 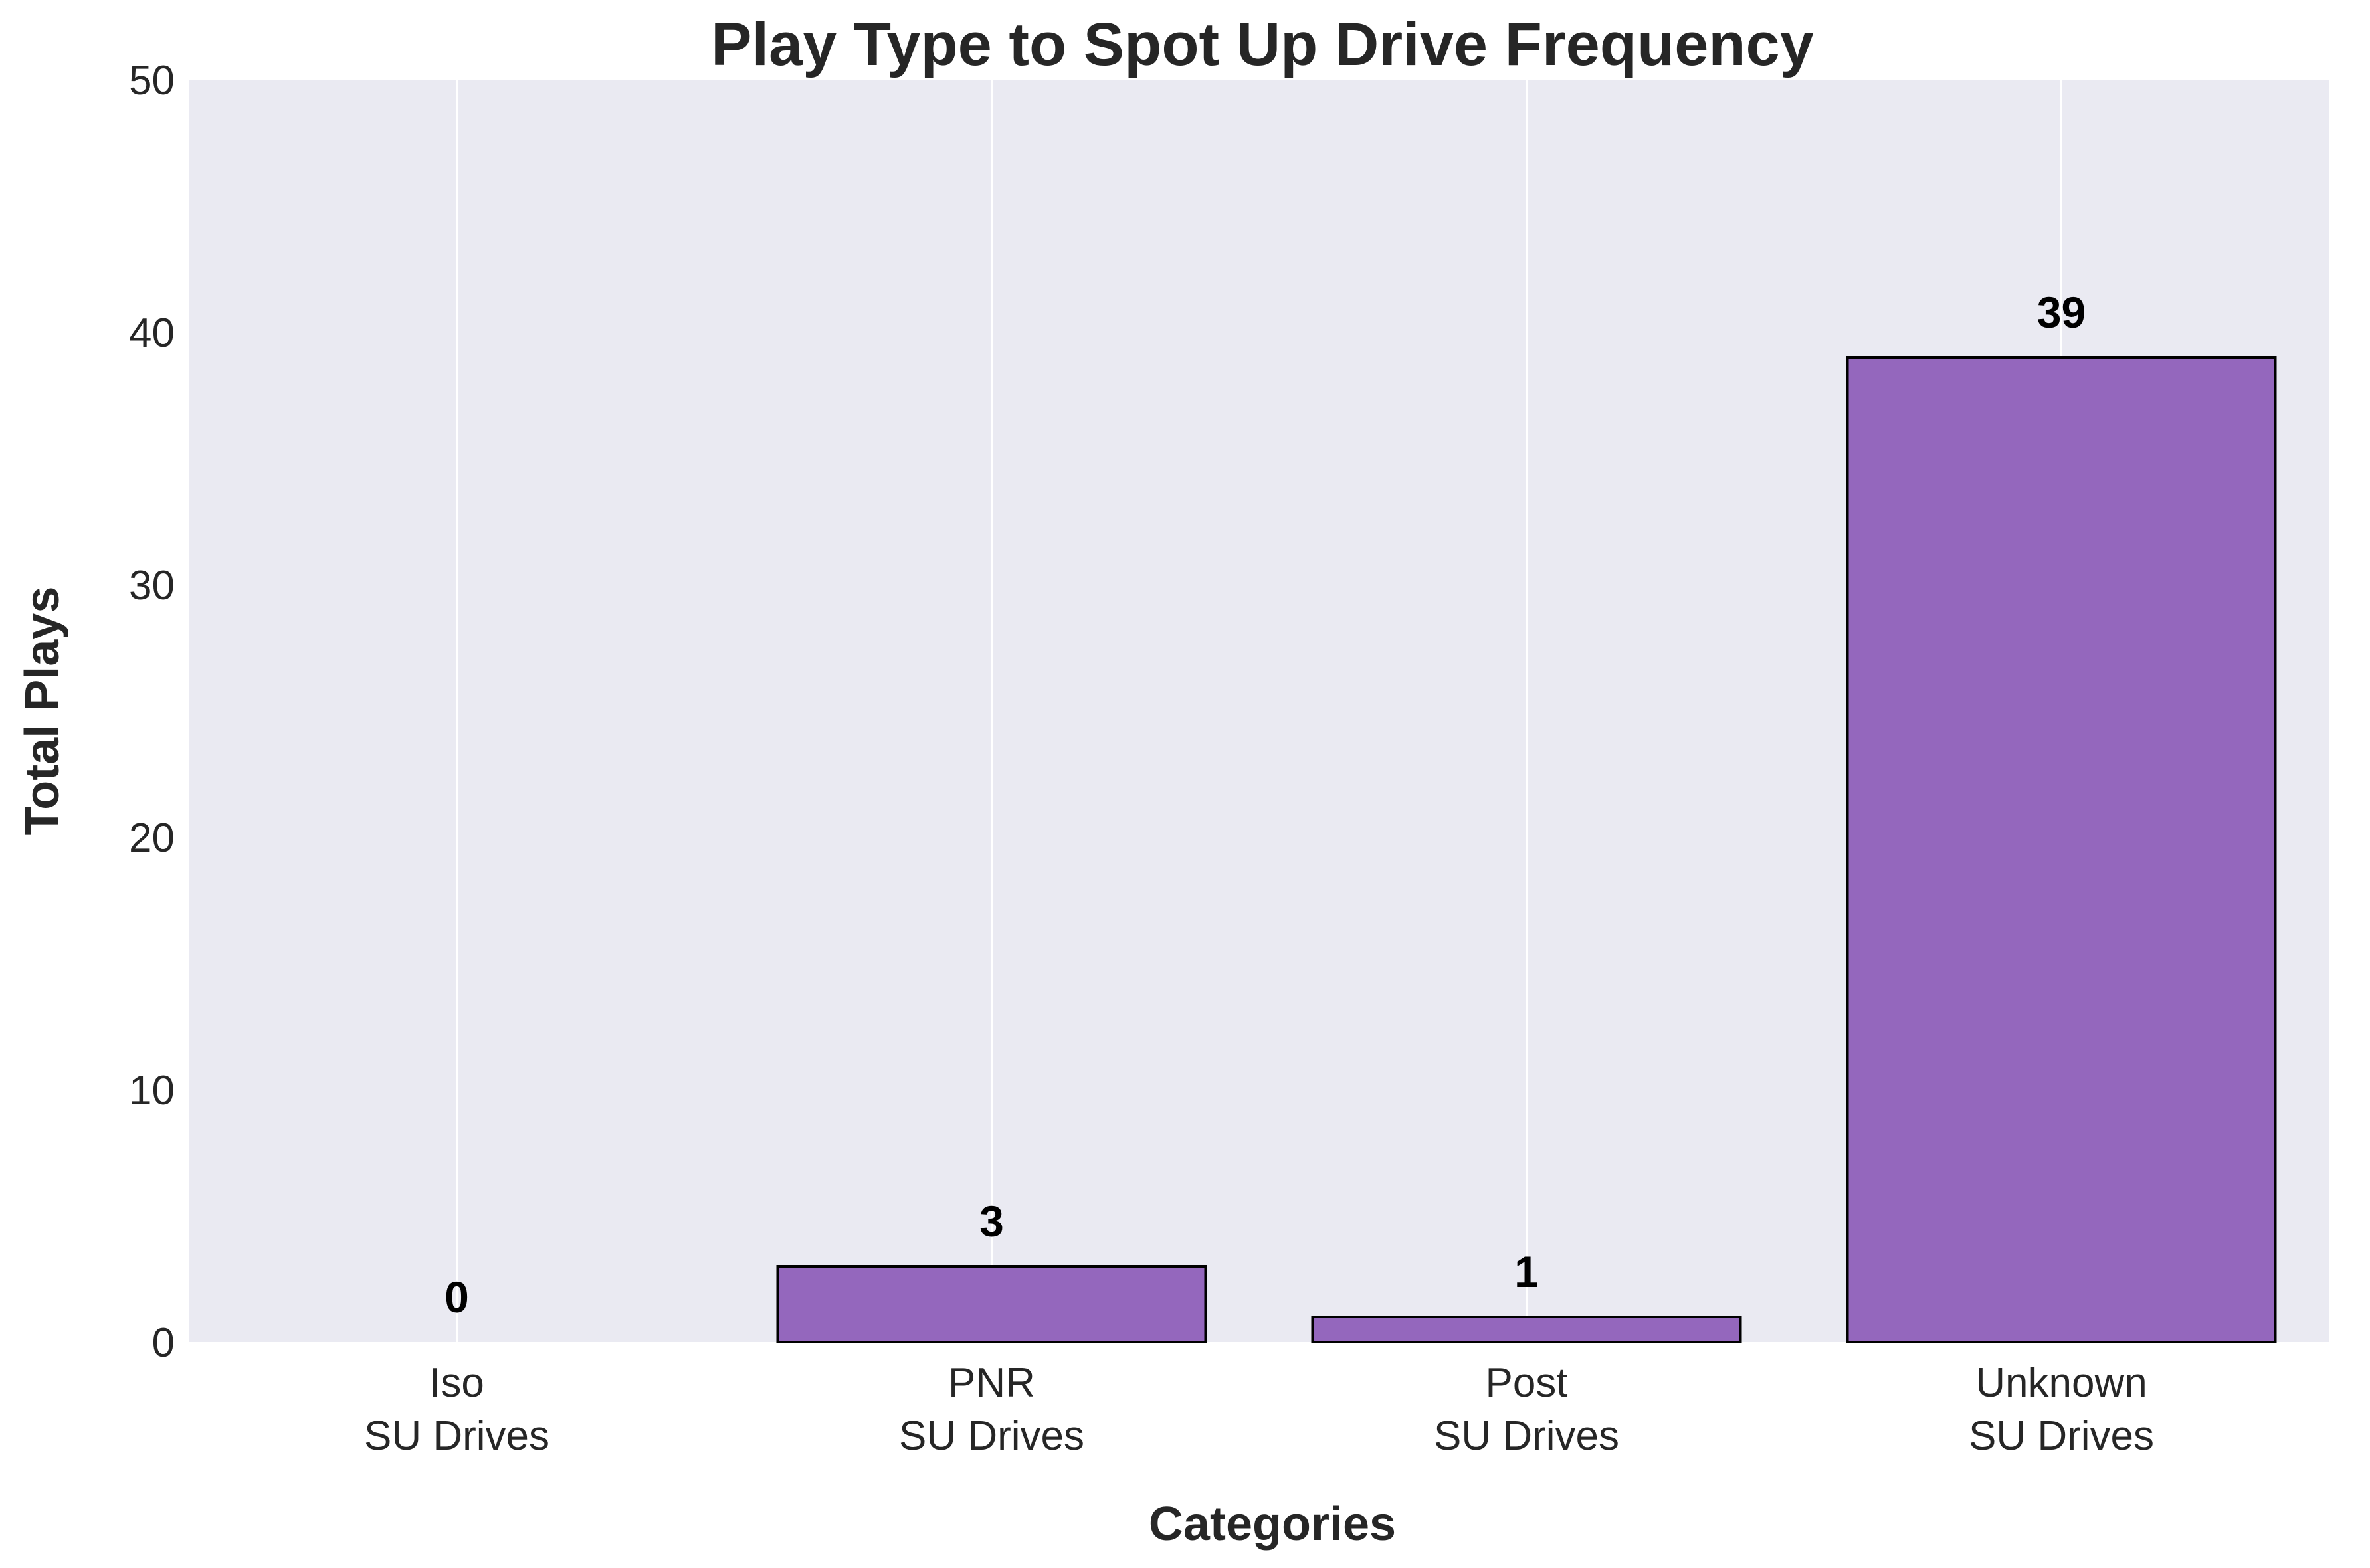 I want to click on x-tick-label: Post SU Drives, so click(x=1526, y=1409).